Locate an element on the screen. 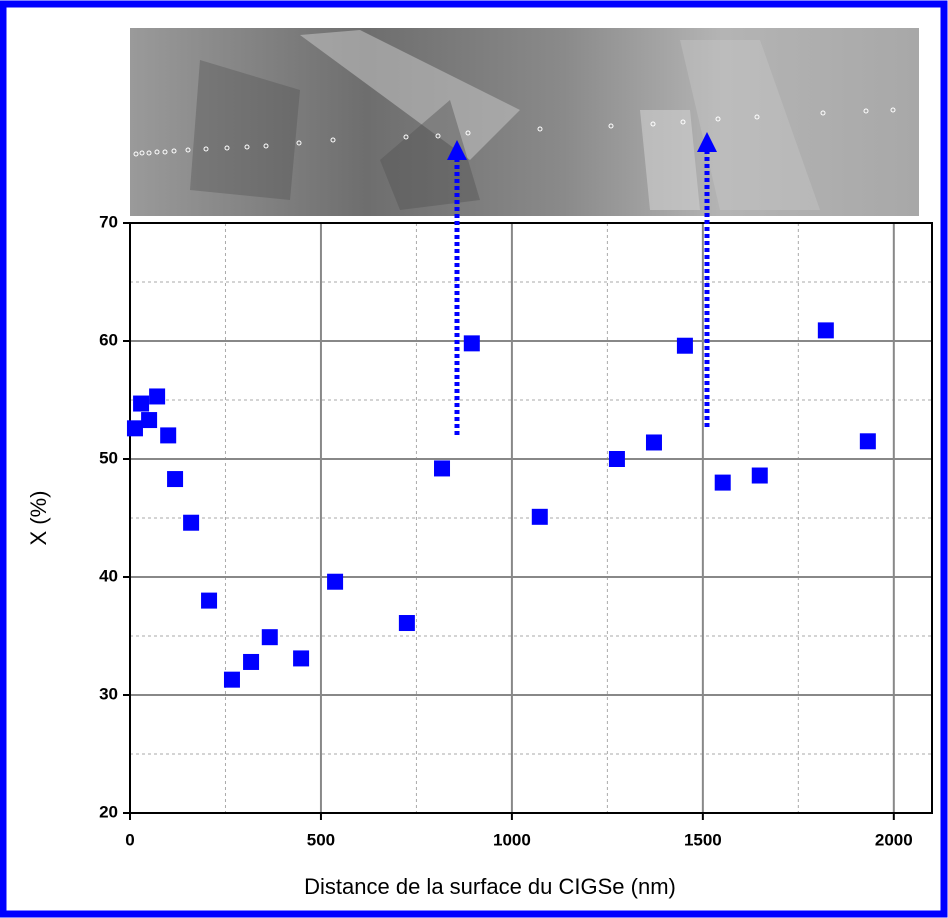  x-tick-label: 500 is located at coordinates (321, 839).